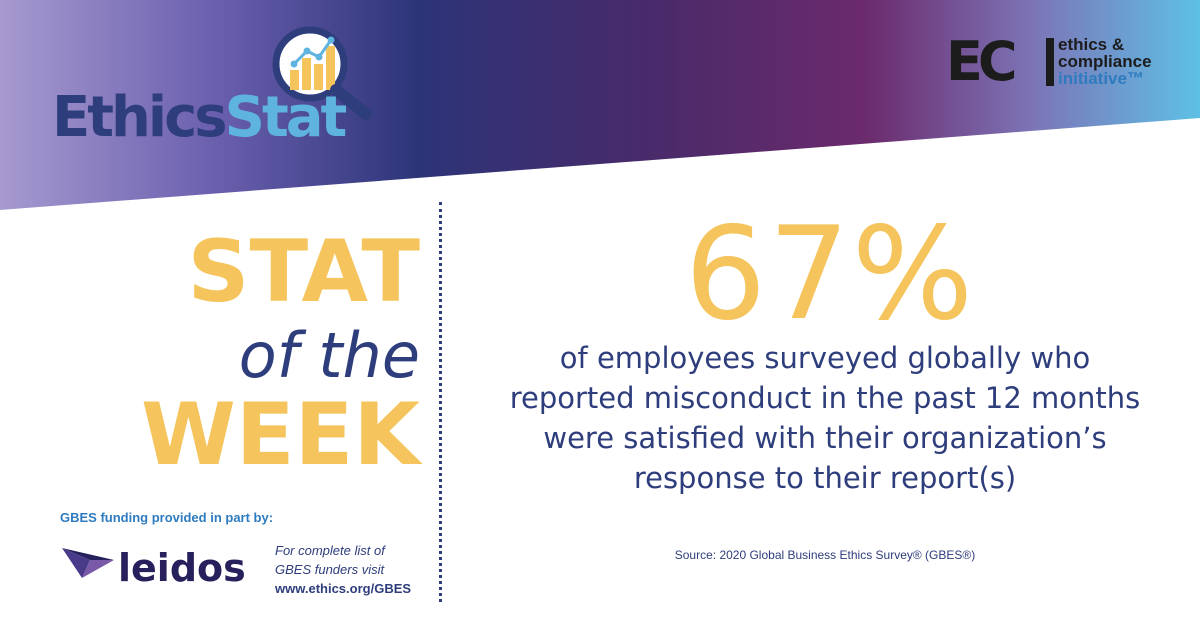 The image size is (1200, 630). What do you see at coordinates (1091, 44) in the screenshot?
I see `eci-line-1: ethics &` at bounding box center [1091, 44].